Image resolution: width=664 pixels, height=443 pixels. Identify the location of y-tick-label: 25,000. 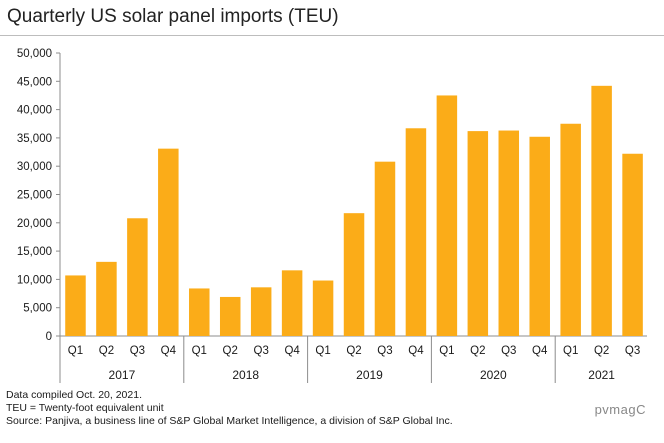
(34, 196).